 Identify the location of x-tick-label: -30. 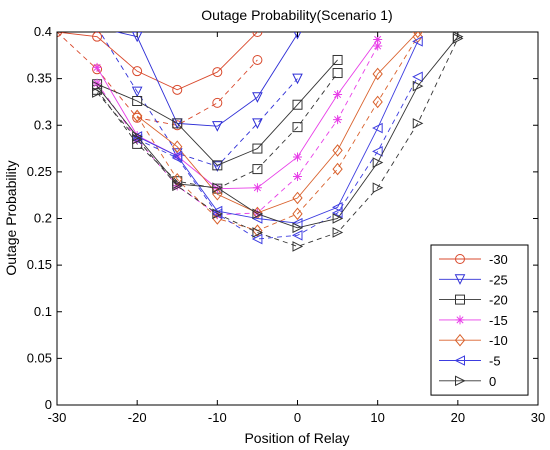
(57, 417).